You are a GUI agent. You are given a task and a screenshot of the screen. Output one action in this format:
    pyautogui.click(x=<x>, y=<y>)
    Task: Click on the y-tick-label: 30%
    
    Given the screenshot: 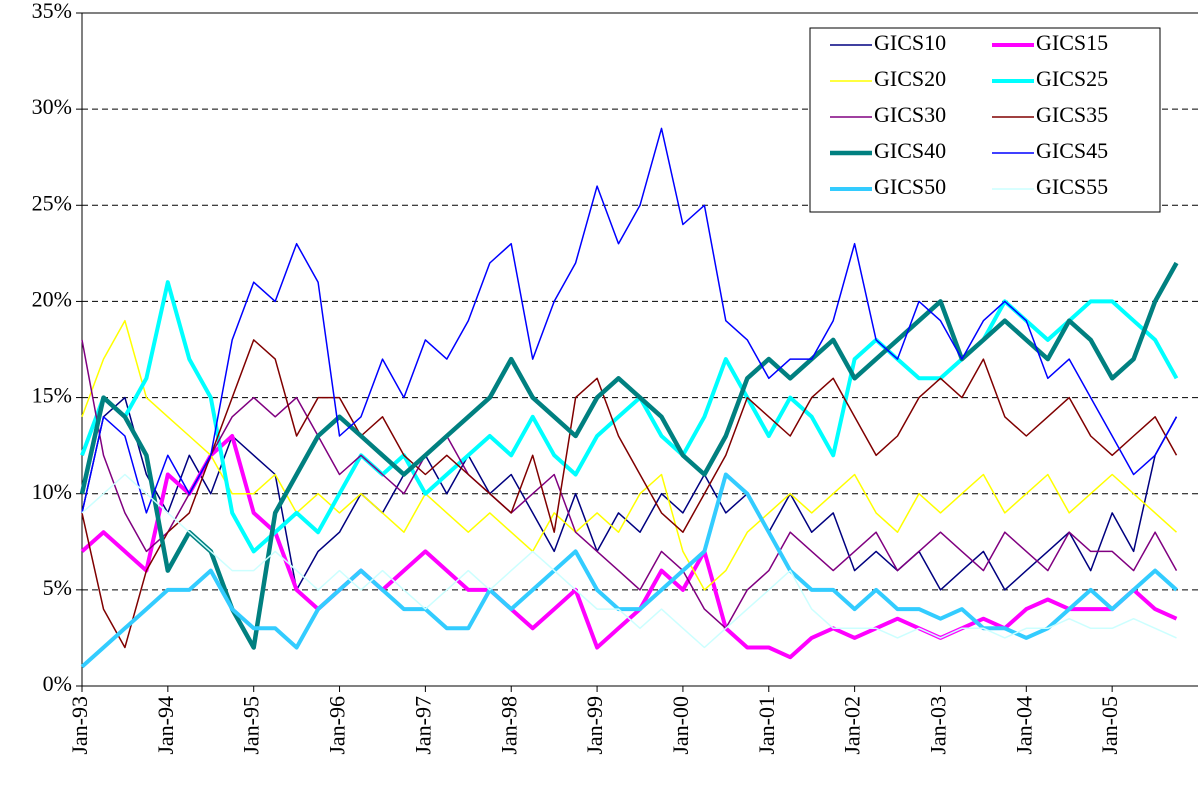 What is the action you would take?
    pyautogui.click(x=52, y=106)
    